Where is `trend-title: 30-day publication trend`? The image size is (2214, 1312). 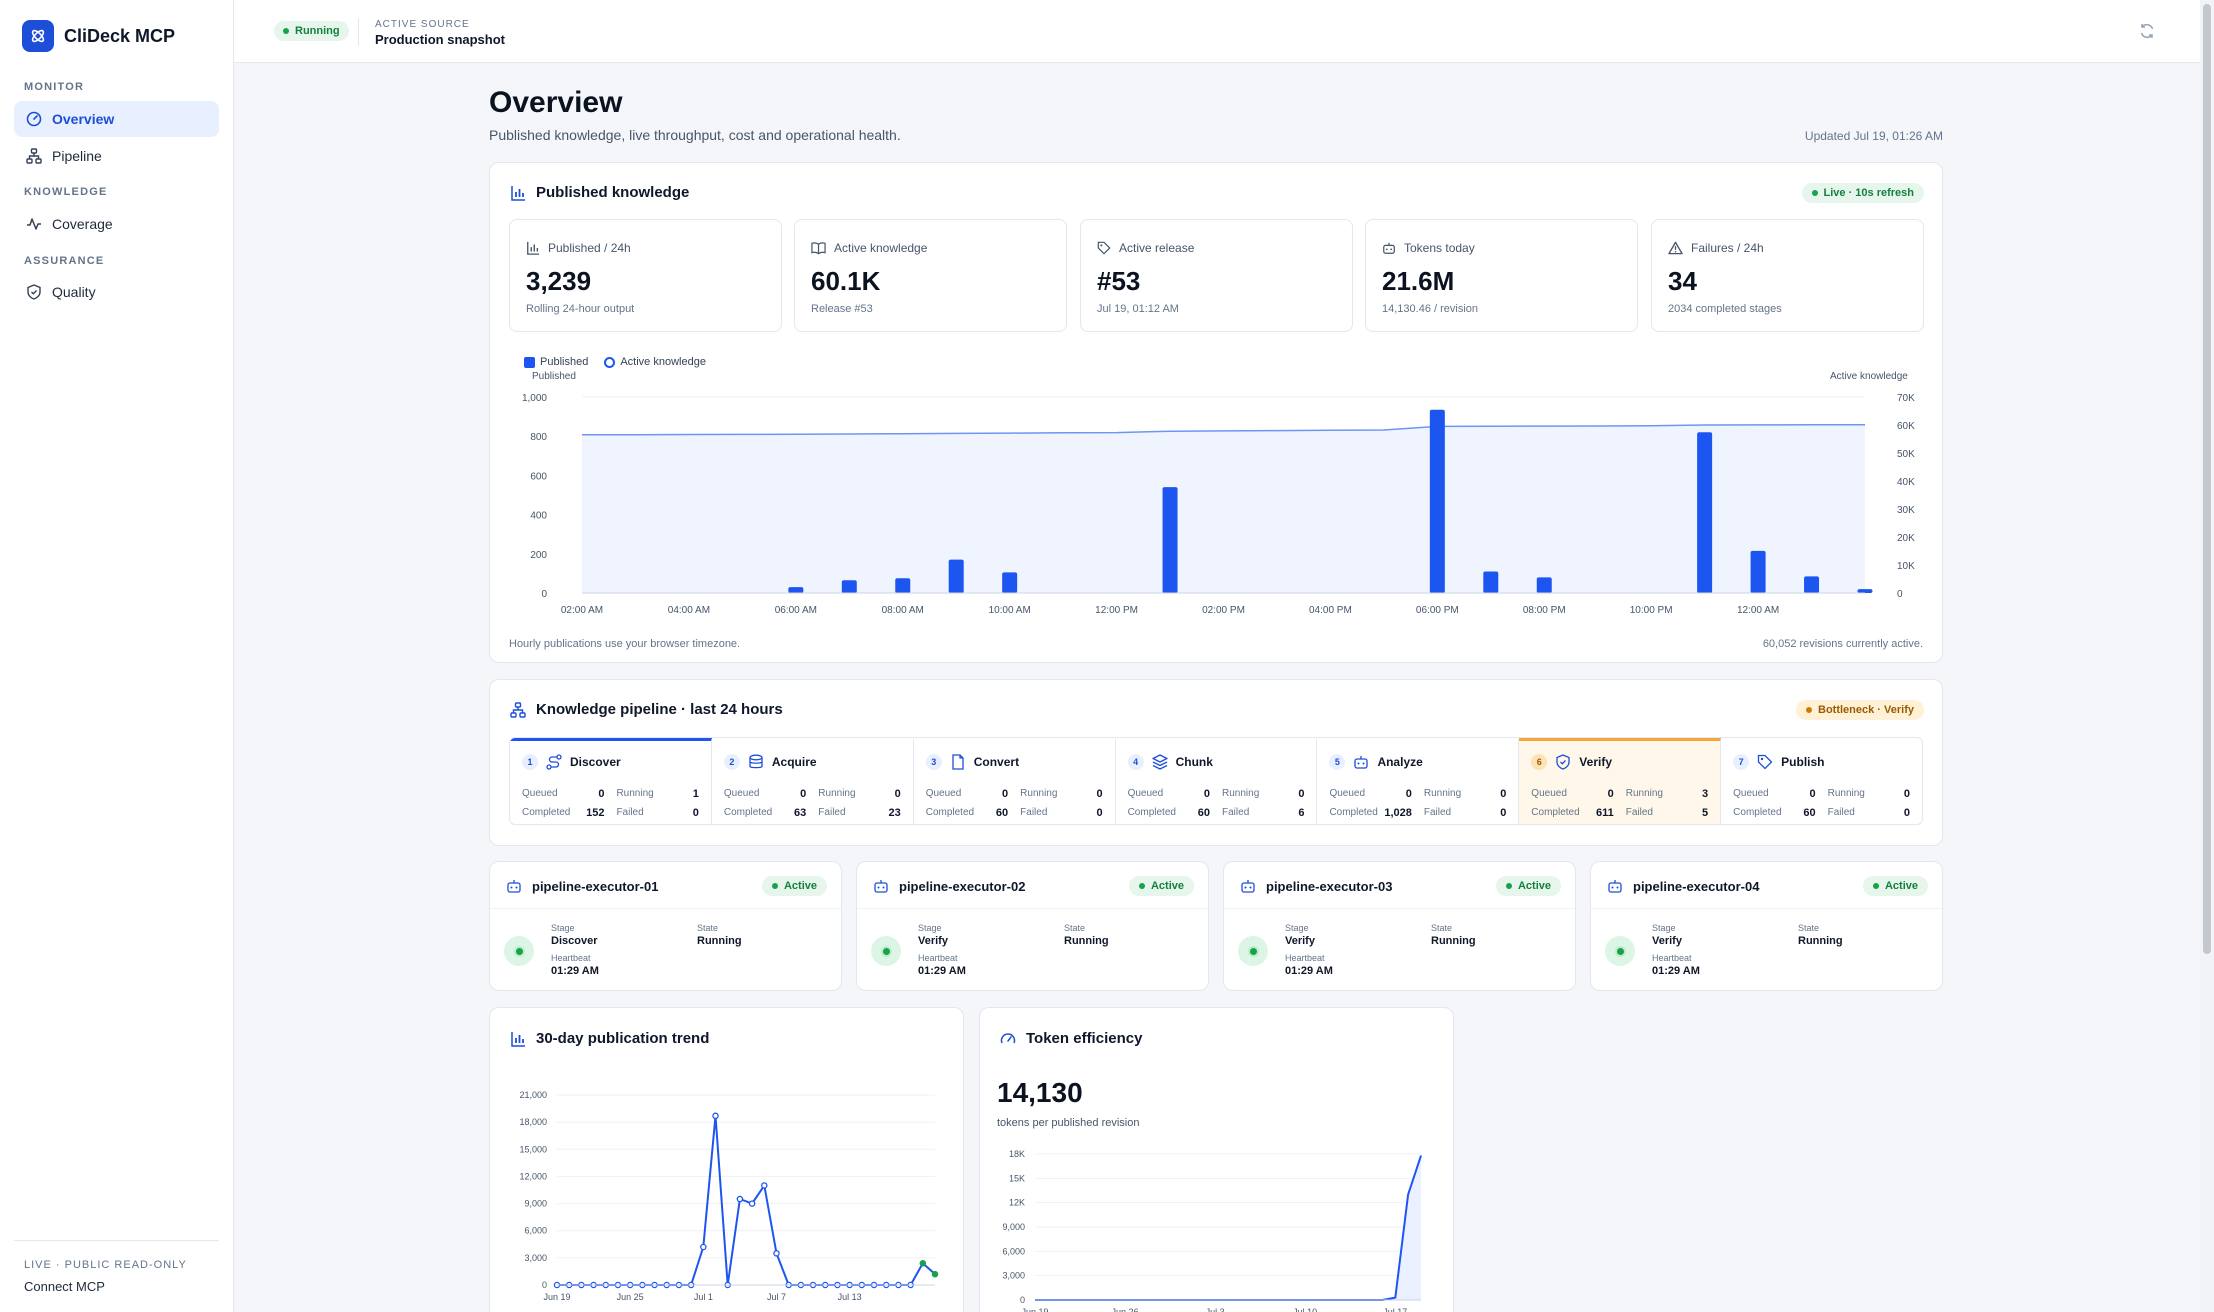 trend-title: 30-day publication trend is located at coordinates (623, 1038).